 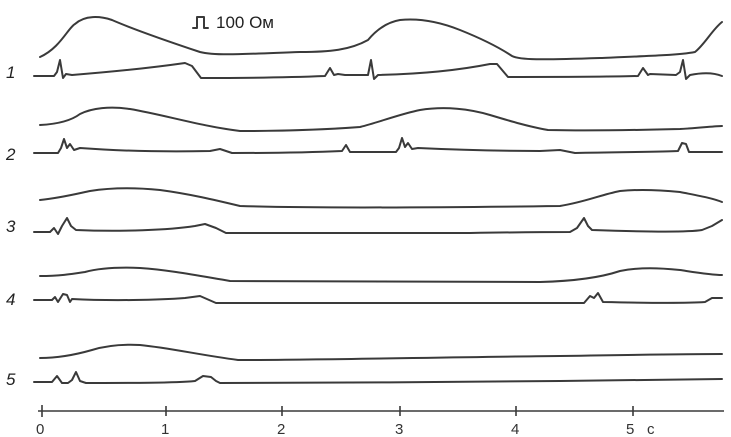 I want to click on record-label-1: 1, so click(x=10, y=72).